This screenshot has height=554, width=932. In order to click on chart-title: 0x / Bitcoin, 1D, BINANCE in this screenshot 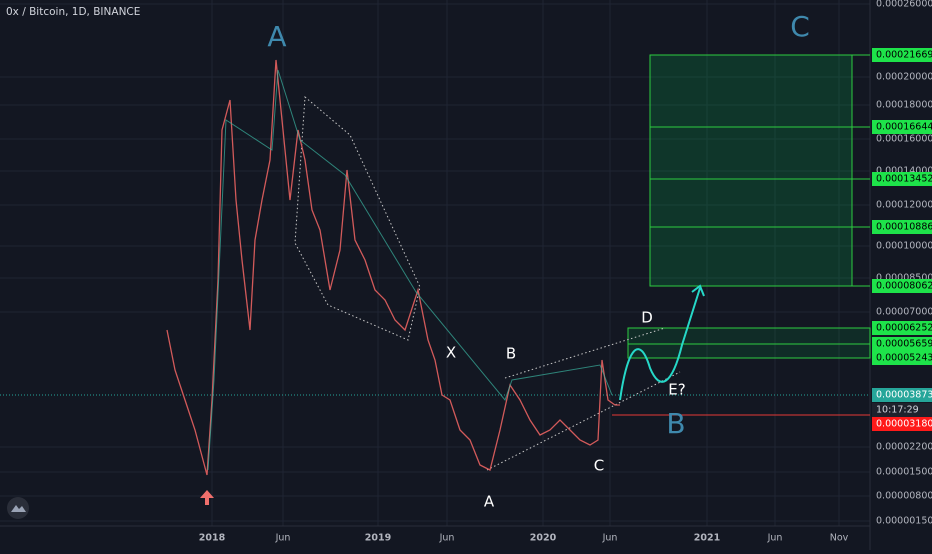, I will do `click(73, 12)`.